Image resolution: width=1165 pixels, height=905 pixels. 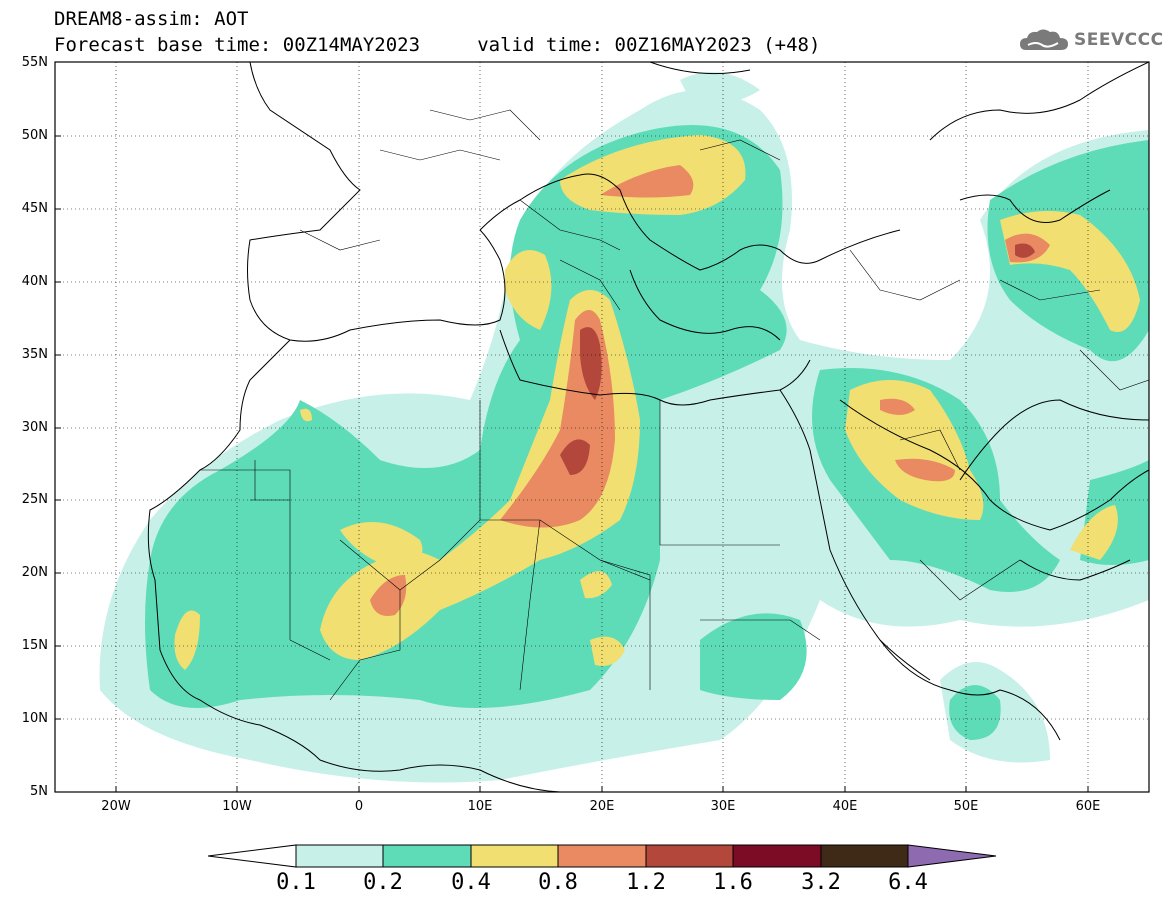 I want to click on lat-label: 30N, so click(x=34, y=427).